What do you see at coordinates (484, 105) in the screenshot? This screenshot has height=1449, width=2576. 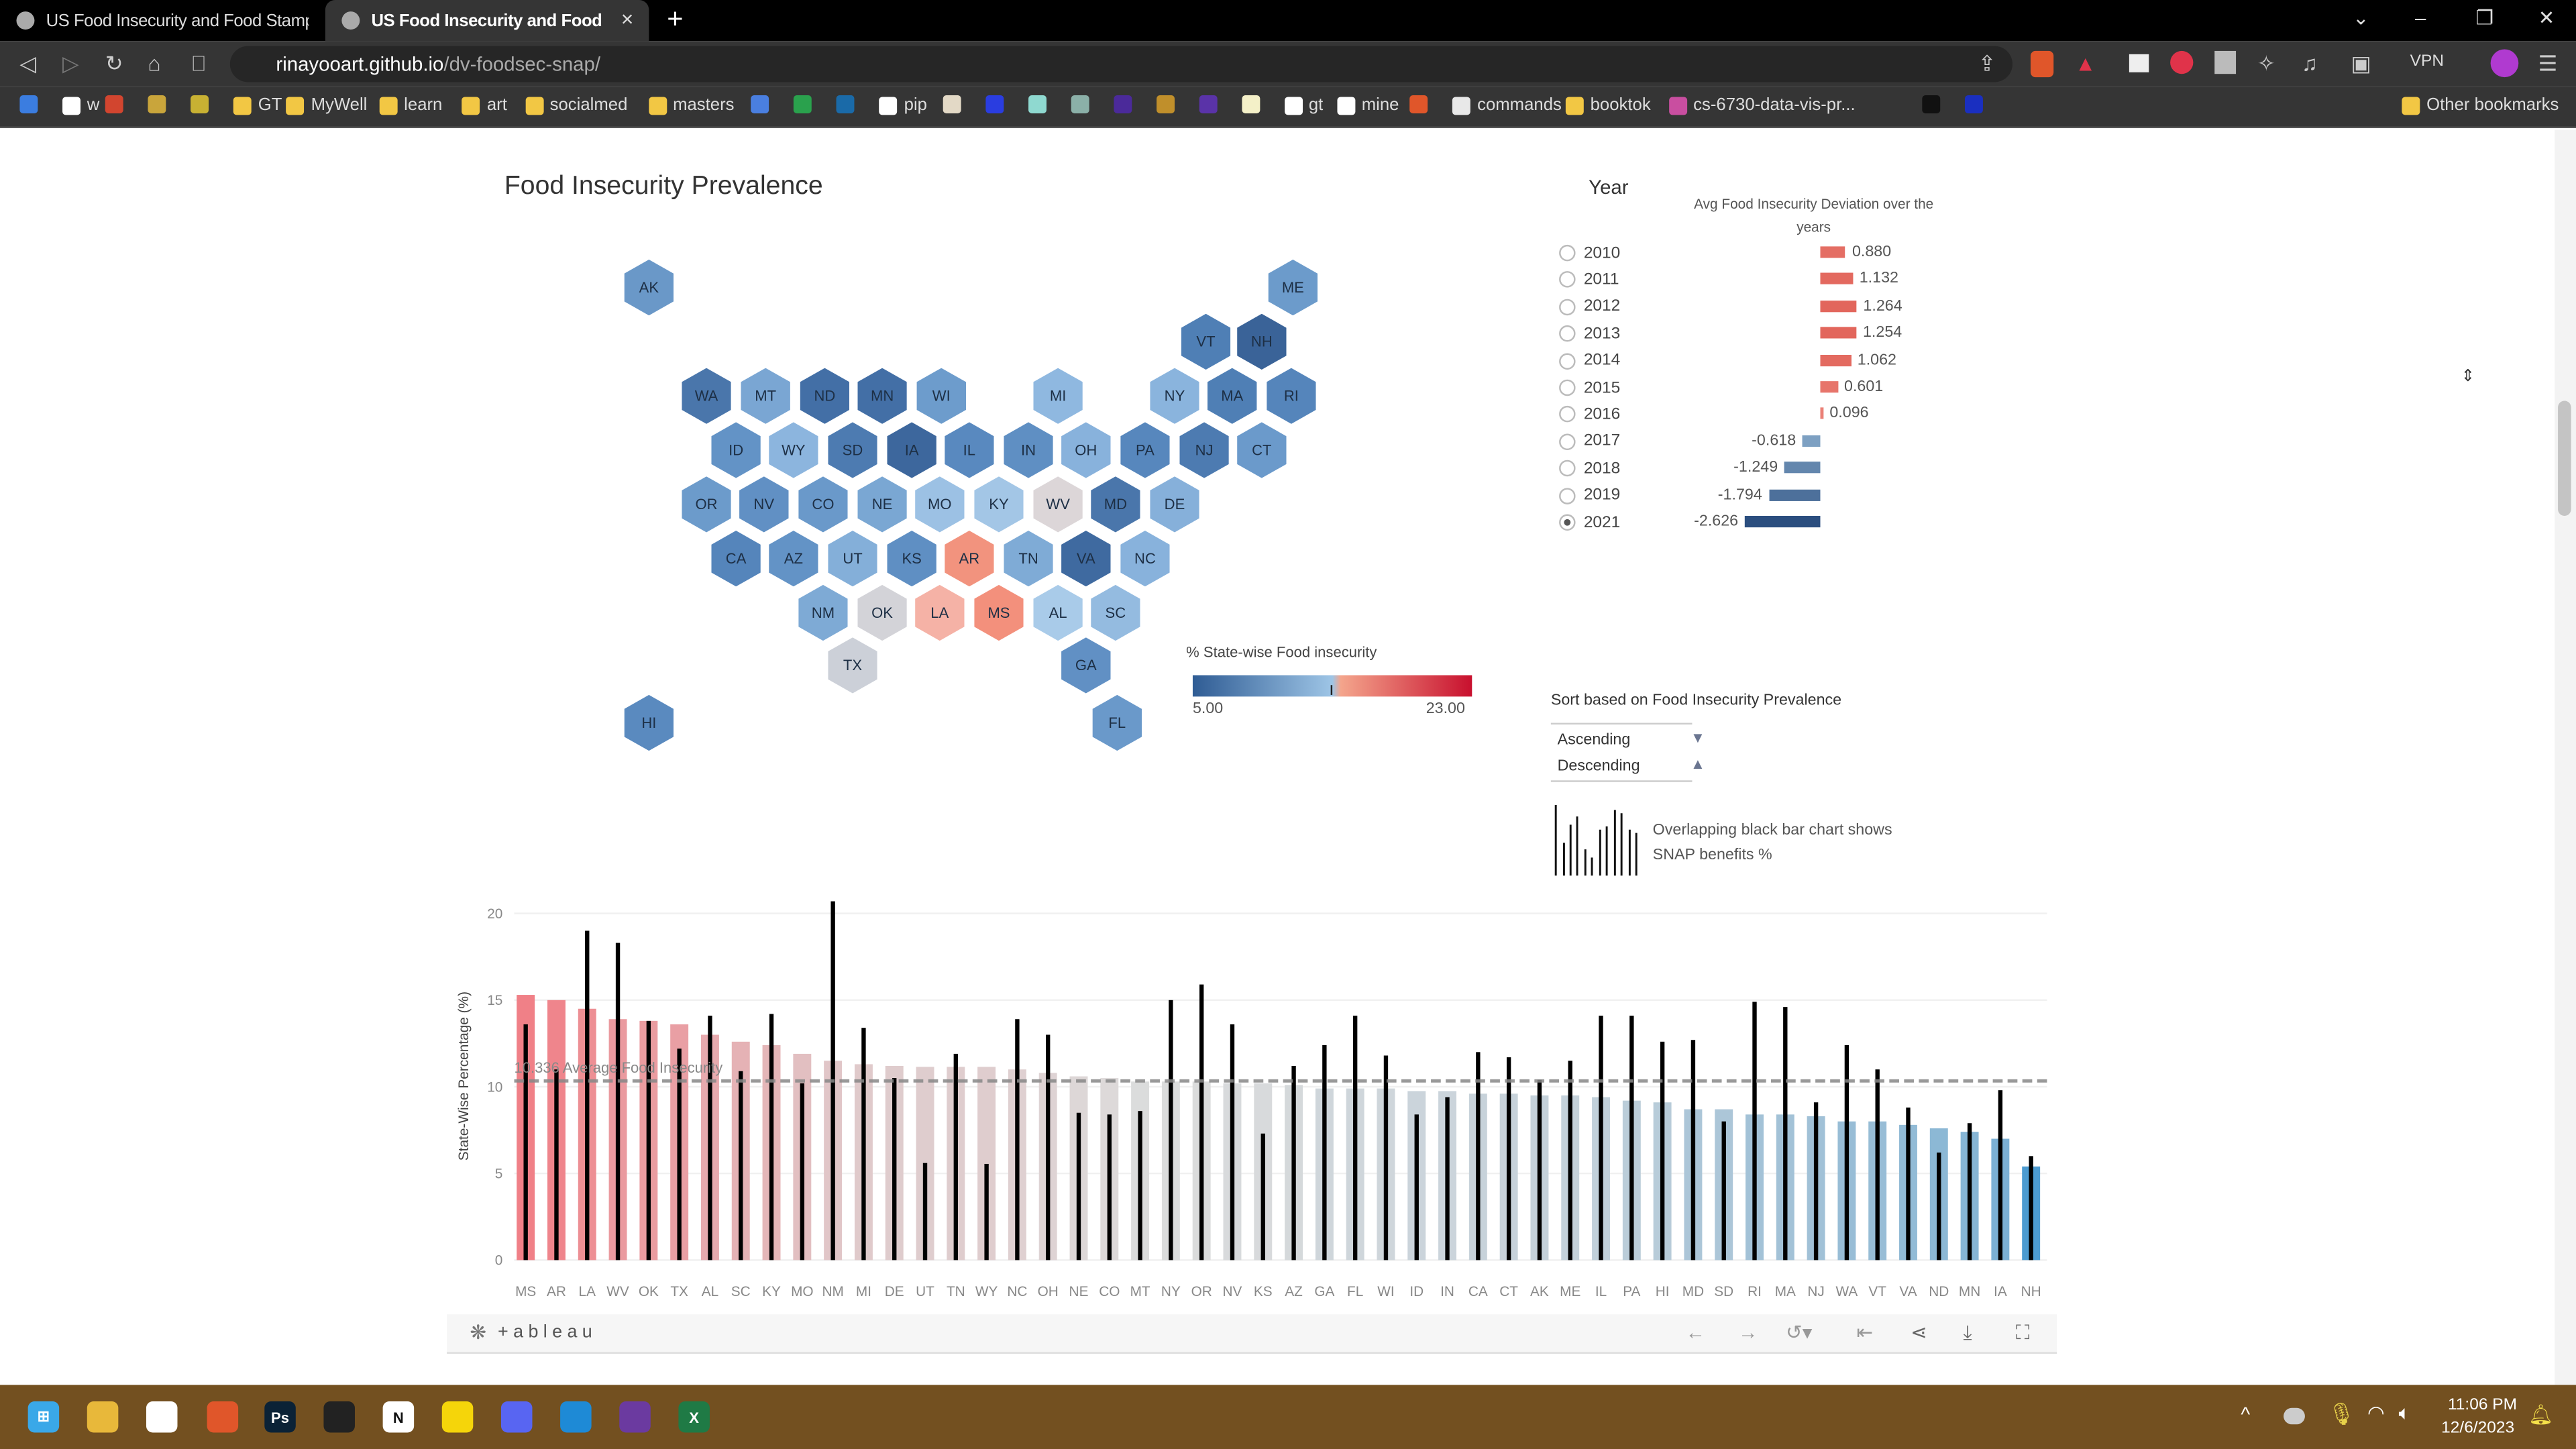 I see `bookmark-item: art` at bounding box center [484, 105].